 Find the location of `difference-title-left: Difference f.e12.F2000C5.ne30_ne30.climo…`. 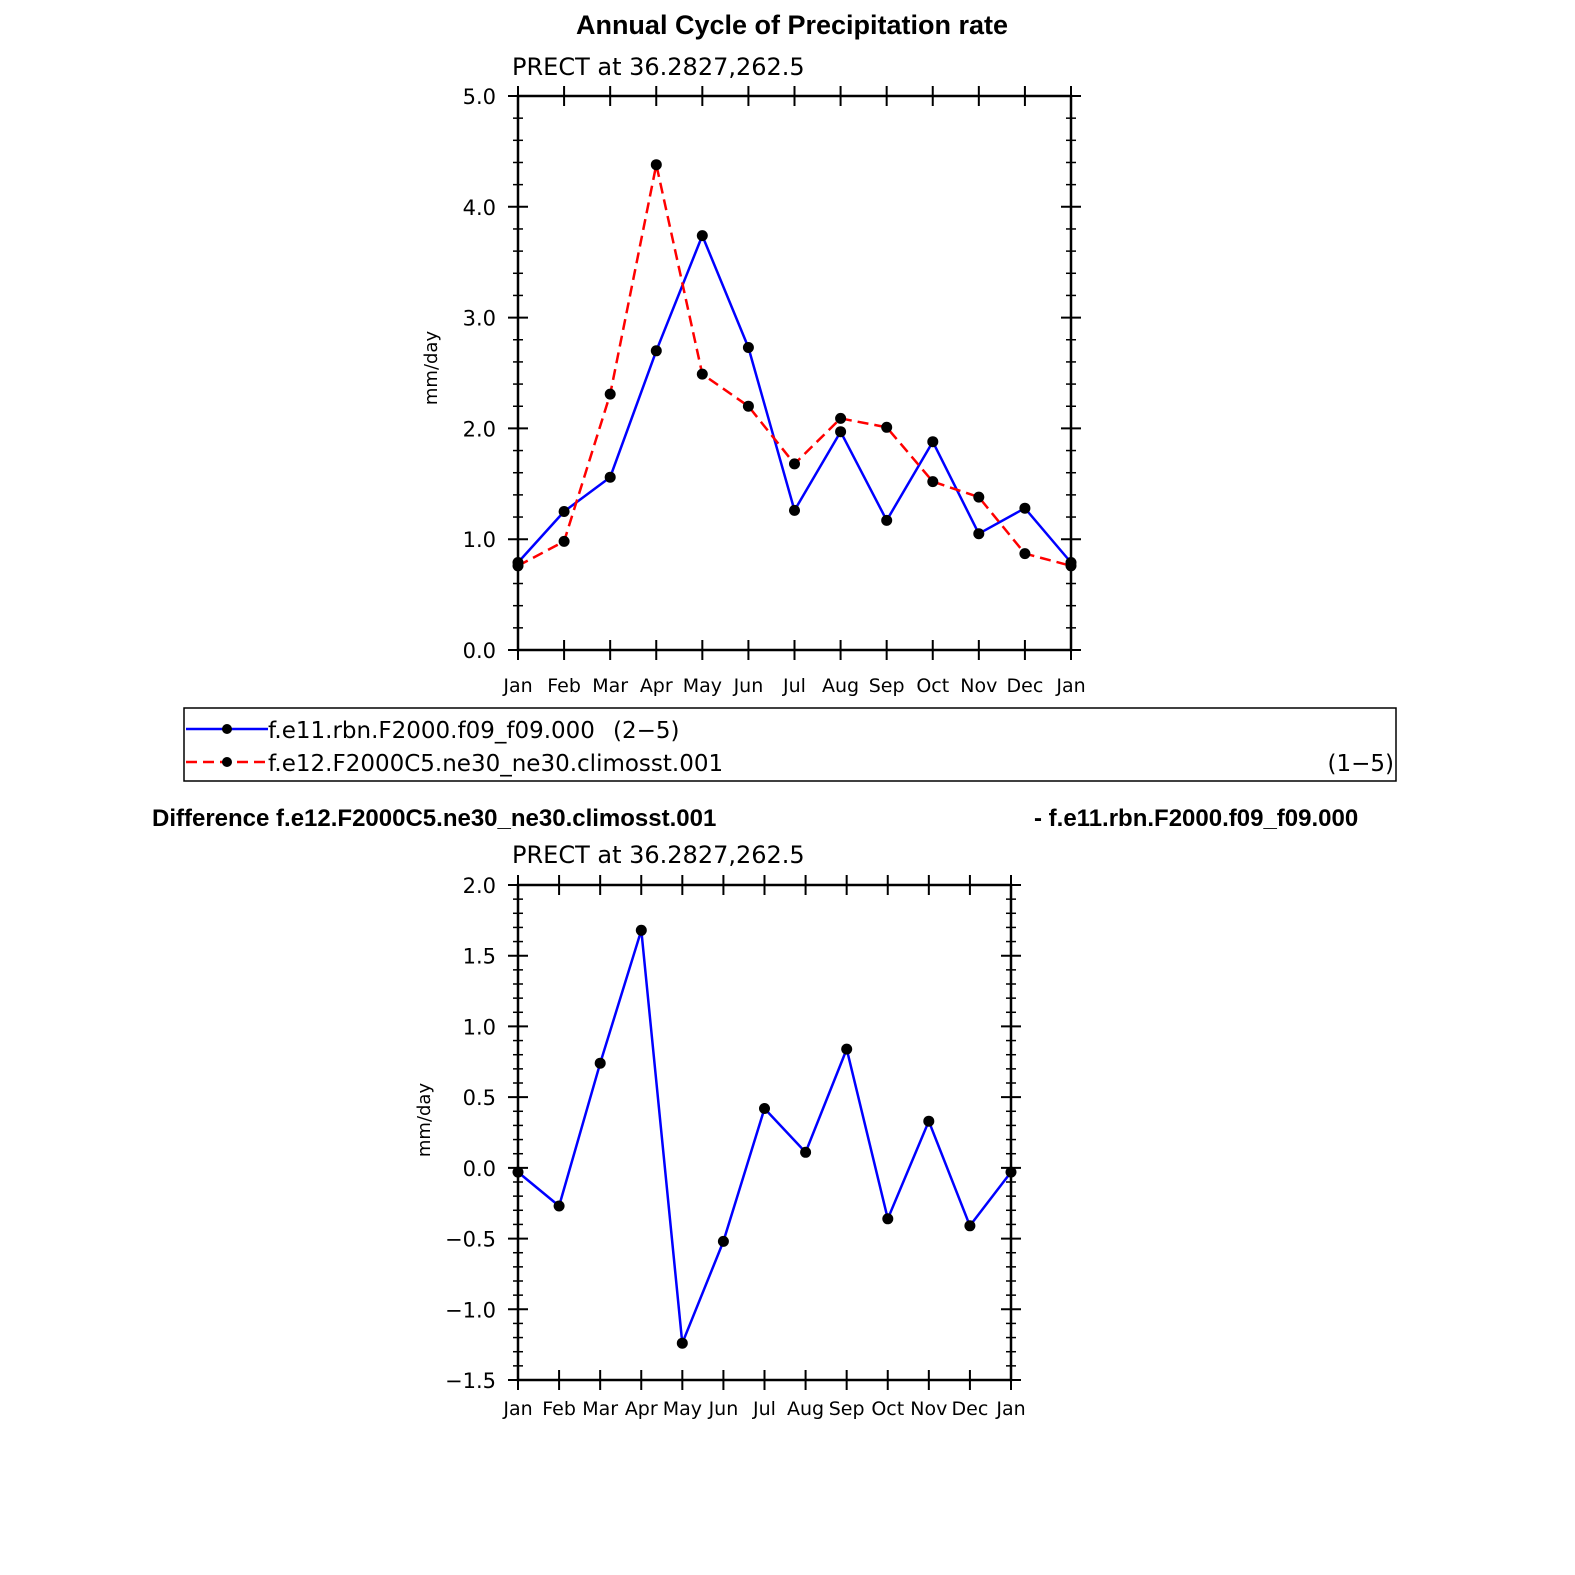

difference-title-left: Difference f.e12.F2000C5.ne30_ne30.climo… is located at coordinates (434, 818).